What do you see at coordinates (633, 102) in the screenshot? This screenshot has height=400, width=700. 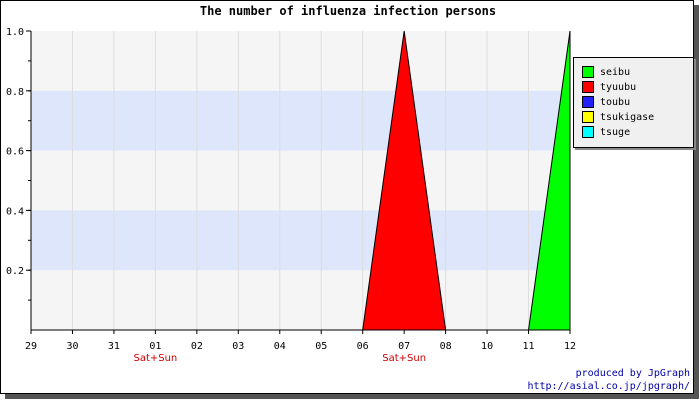 I see `legend: seibu tyuubu toubu tsukigase tsuge` at bounding box center [633, 102].